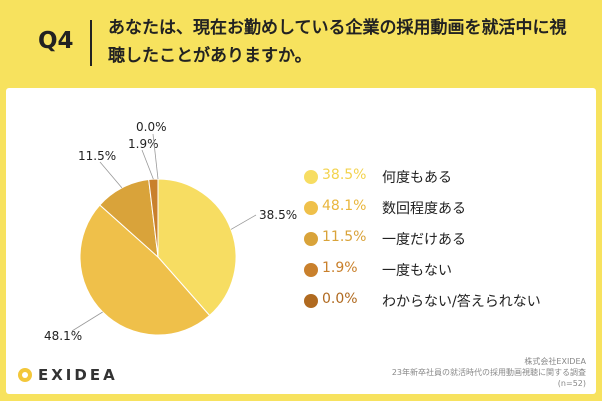  I want to click on data-label-1: 38.5%, so click(278, 215).